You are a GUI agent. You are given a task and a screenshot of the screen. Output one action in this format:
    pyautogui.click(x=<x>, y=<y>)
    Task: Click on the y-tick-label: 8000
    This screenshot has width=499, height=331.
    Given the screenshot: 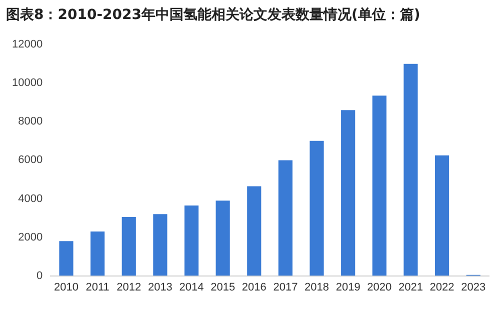 What is the action you would take?
    pyautogui.click(x=30, y=122)
    